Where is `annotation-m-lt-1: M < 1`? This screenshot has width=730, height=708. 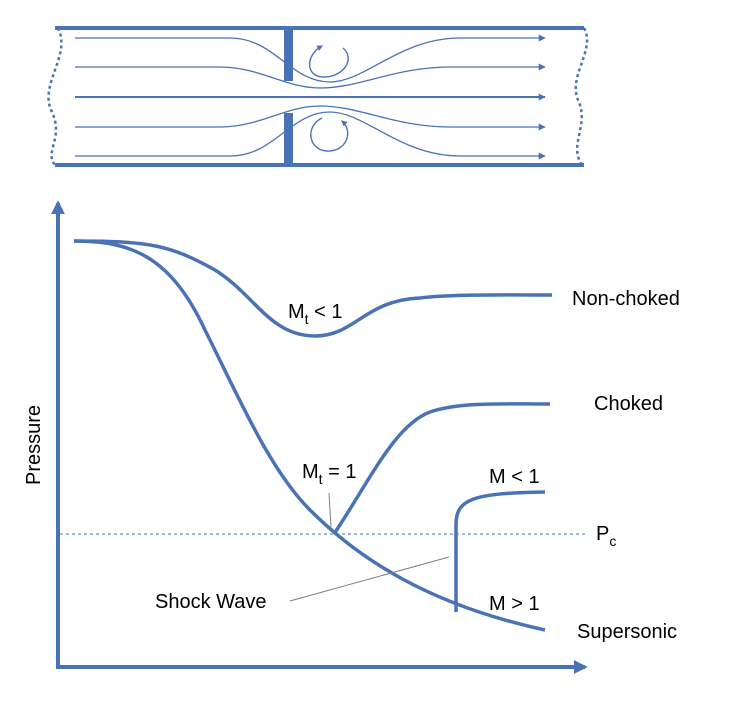
annotation-m-lt-1: M < 1 is located at coordinates (514, 477).